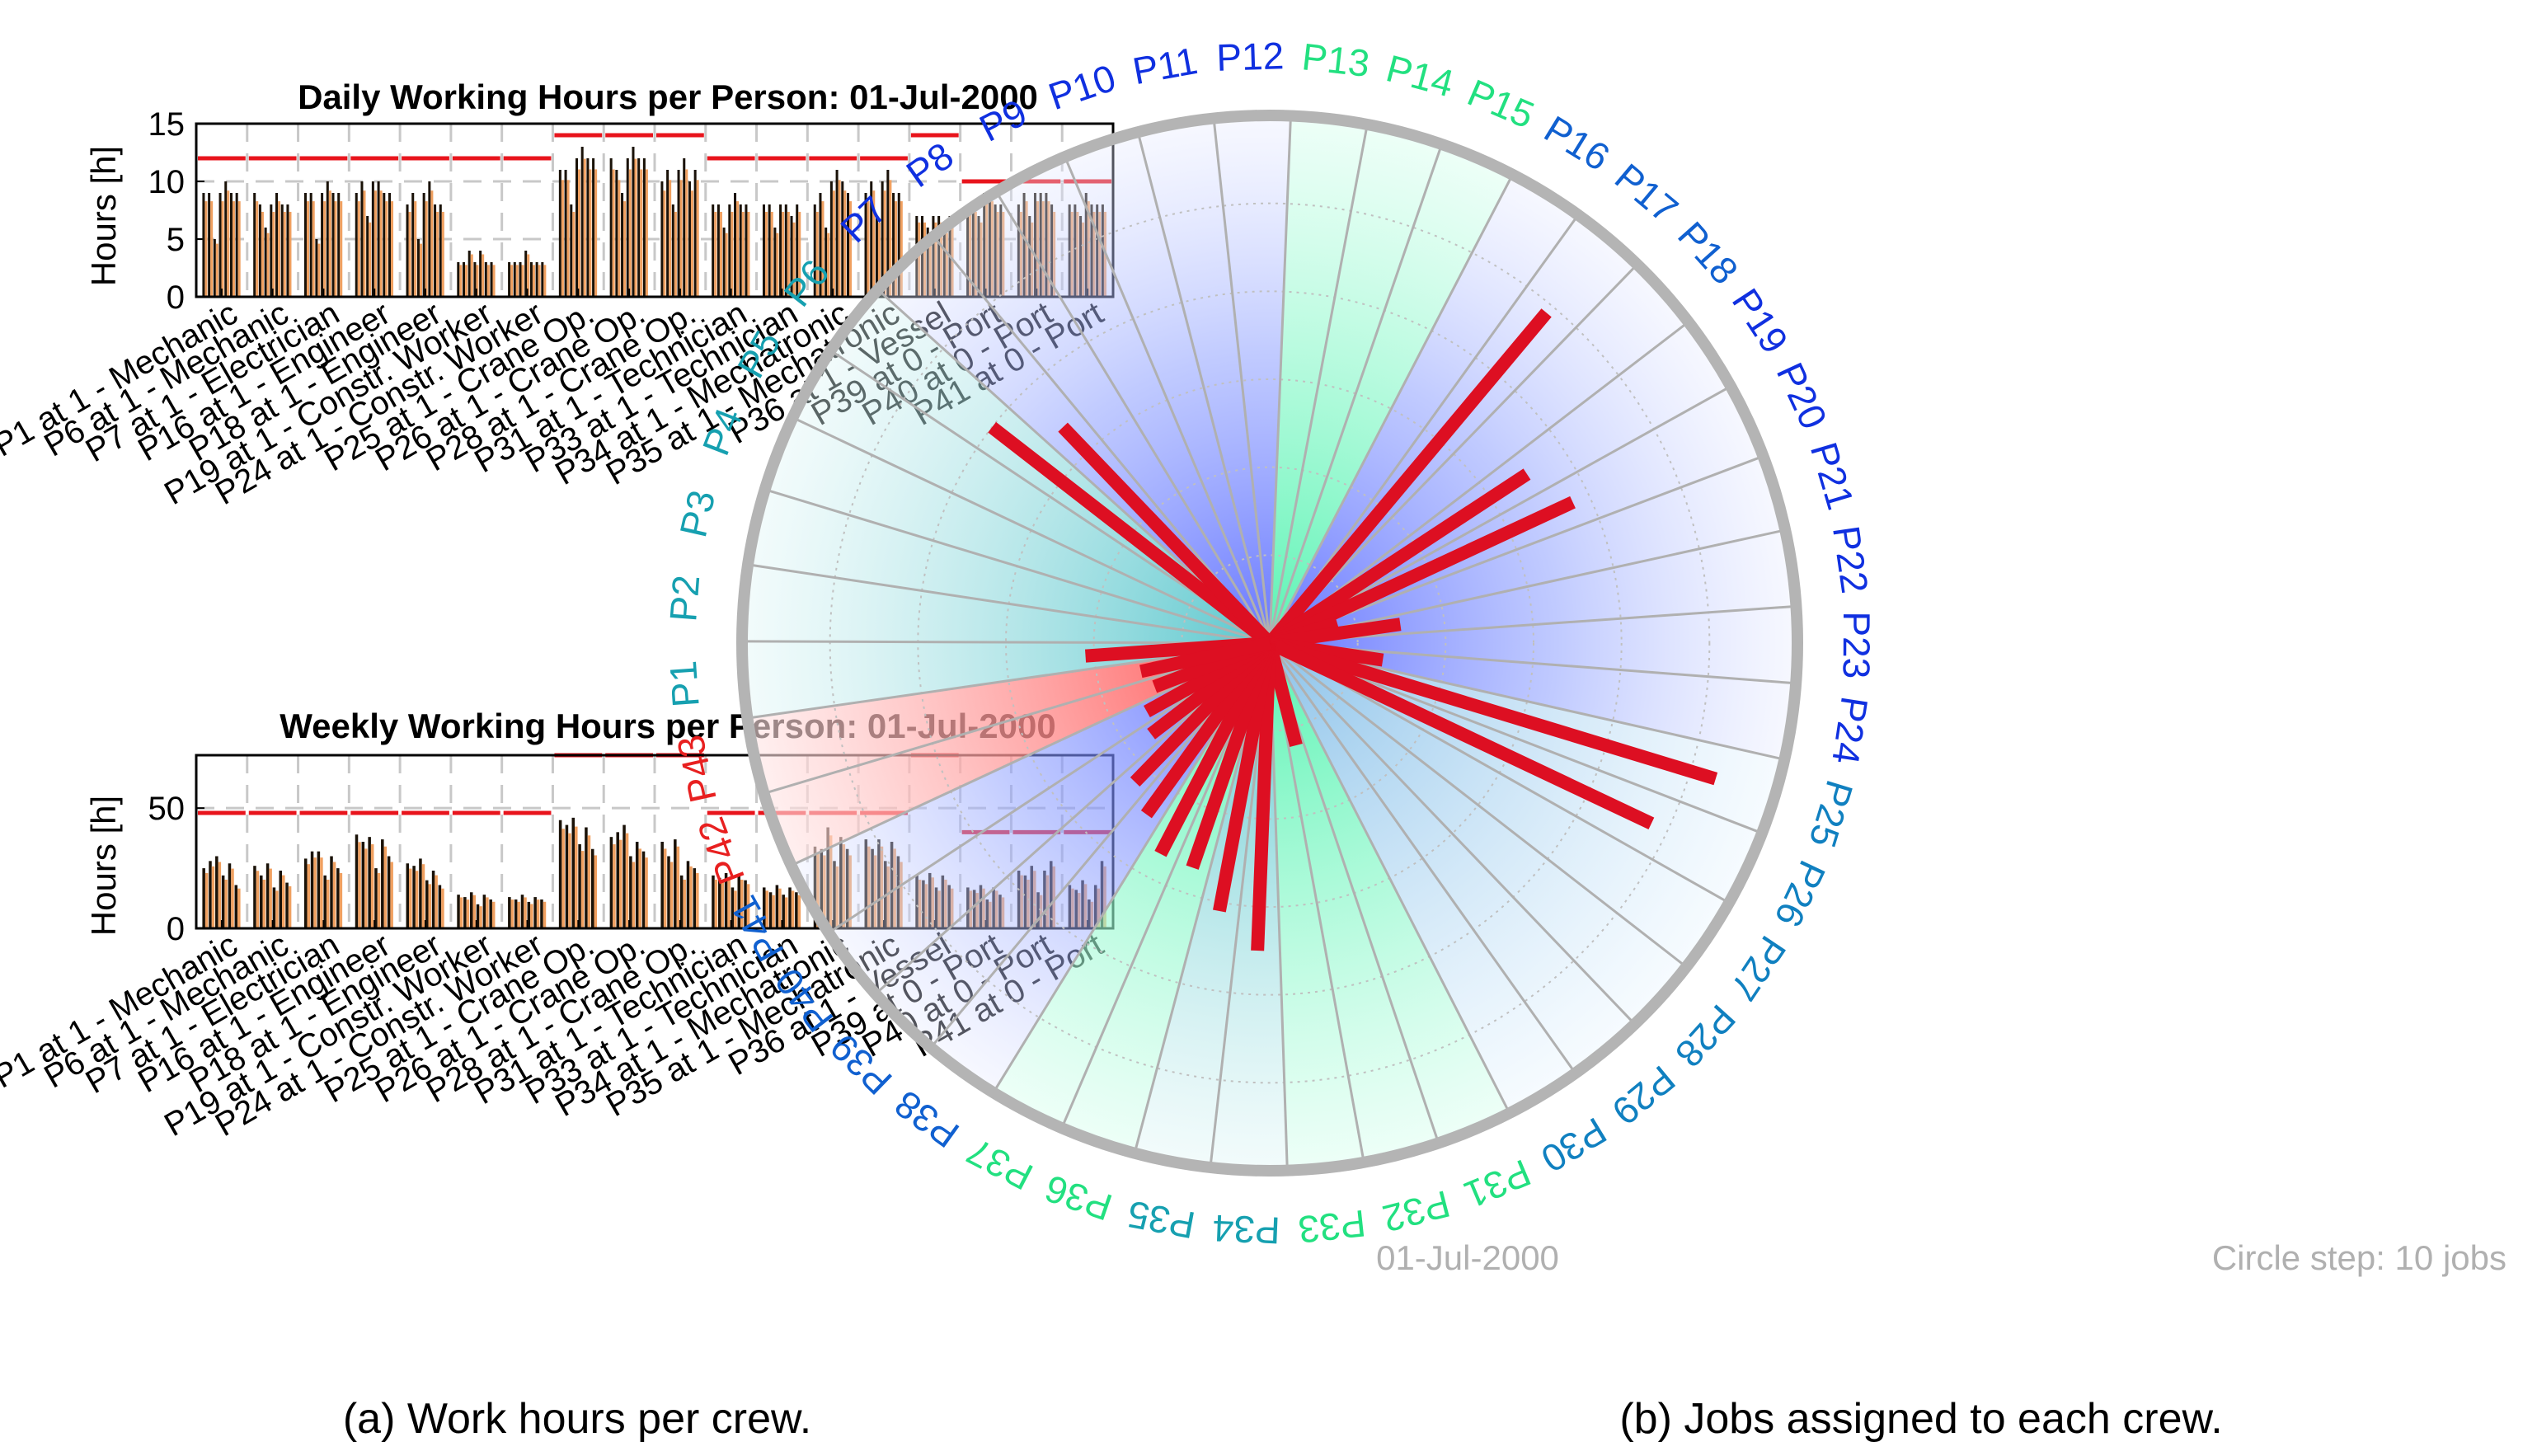 This screenshot has height=1456, width=2537. Describe the element at coordinates (1758, 968) in the screenshot. I see `polar-label-p27: P27` at that location.